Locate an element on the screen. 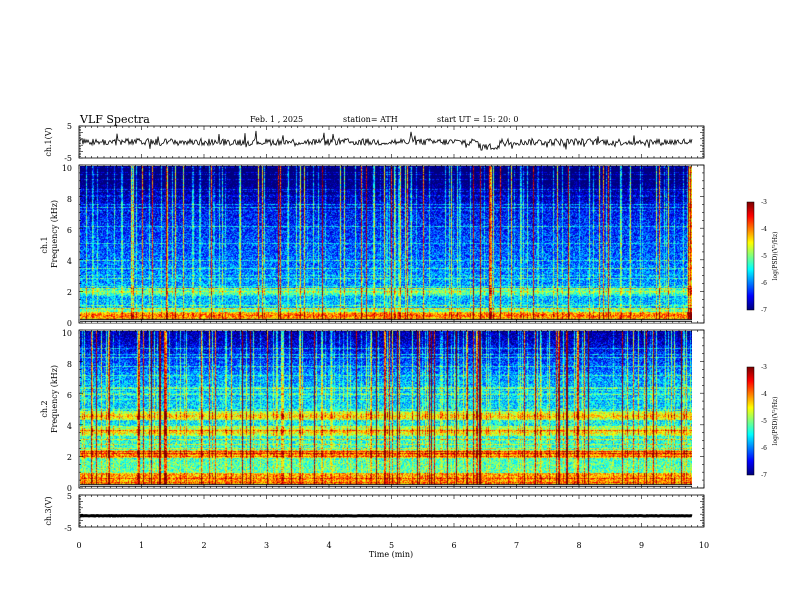  figure-title: VLF Spectra is located at coordinates (114, 119).